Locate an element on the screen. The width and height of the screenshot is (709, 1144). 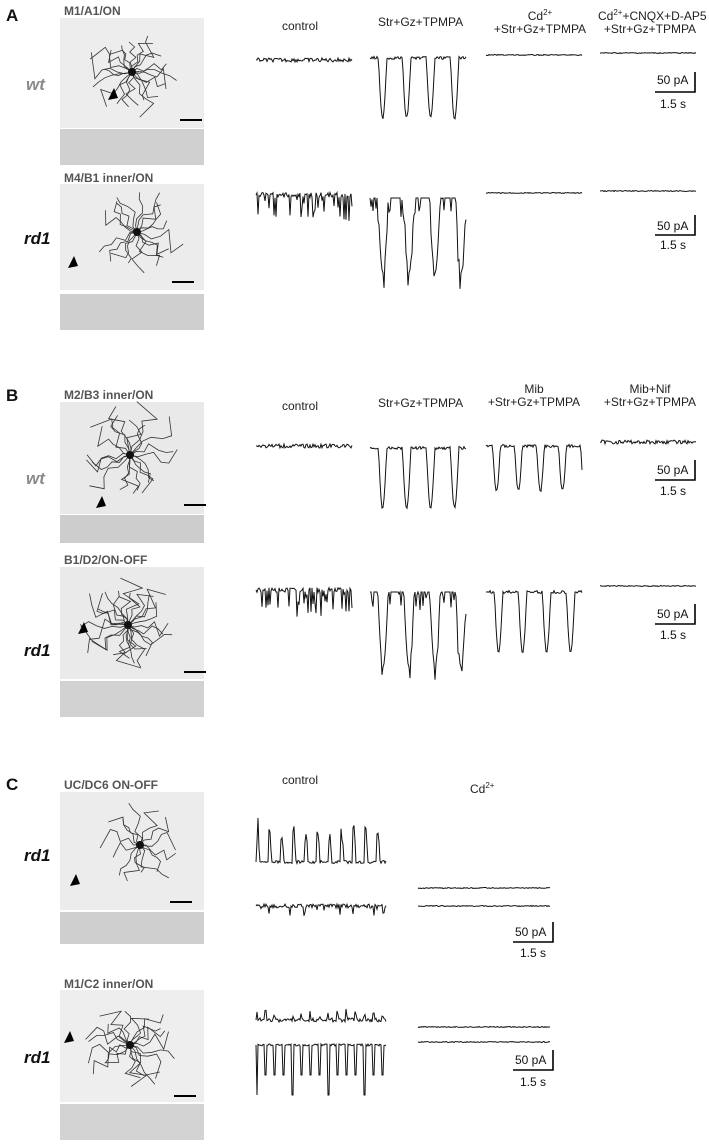
trace-b2-str is located at coordinates (418, 635).